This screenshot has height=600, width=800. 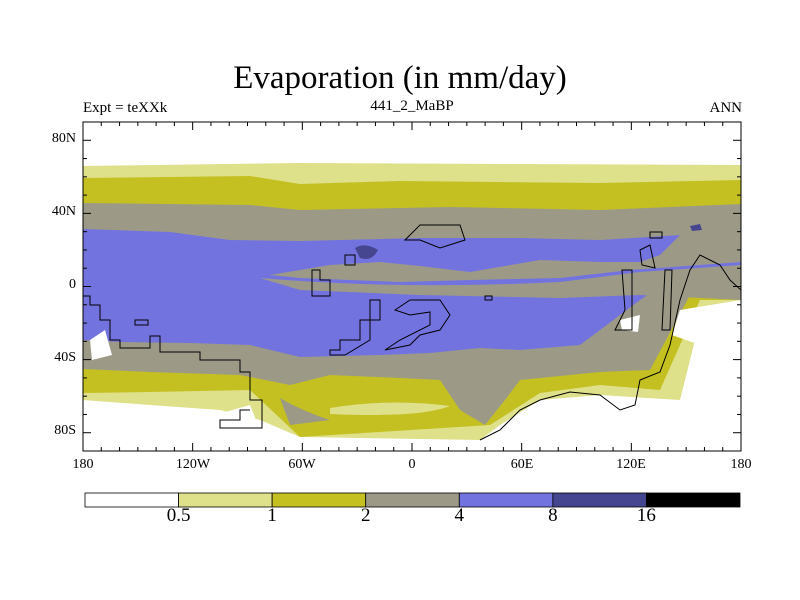 What do you see at coordinates (272, 515) in the screenshot?
I see `colorbar-label: 1` at bounding box center [272, 515].